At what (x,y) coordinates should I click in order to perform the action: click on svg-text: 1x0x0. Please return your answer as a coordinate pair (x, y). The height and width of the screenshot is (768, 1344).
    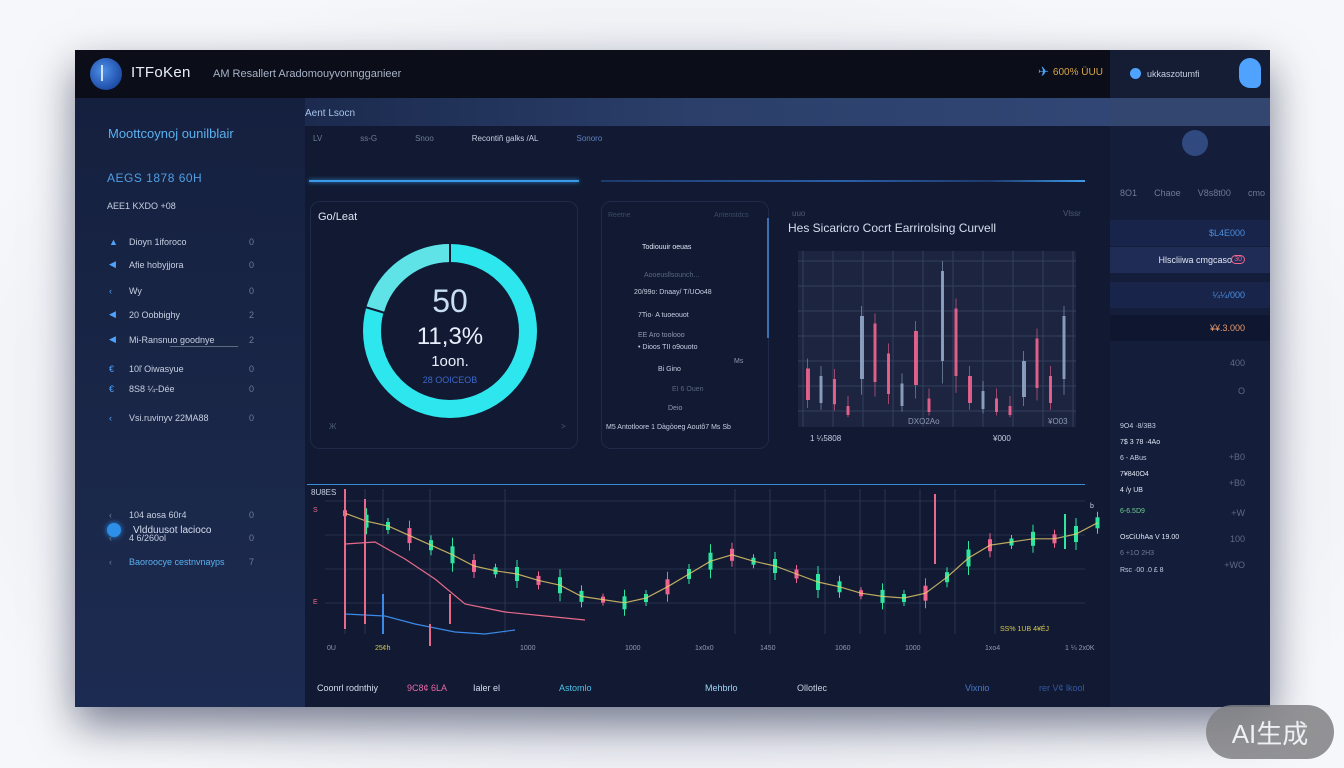
    Looking at the image, I should click on (704, 648).